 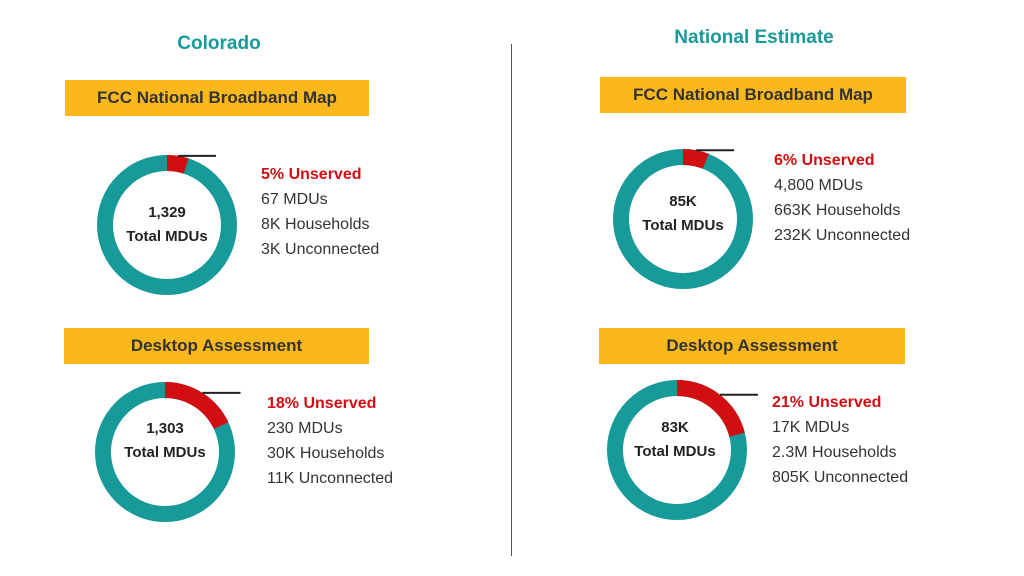 I want to click on unserved-label: 6% Unserved, so click(x=824, y=160).